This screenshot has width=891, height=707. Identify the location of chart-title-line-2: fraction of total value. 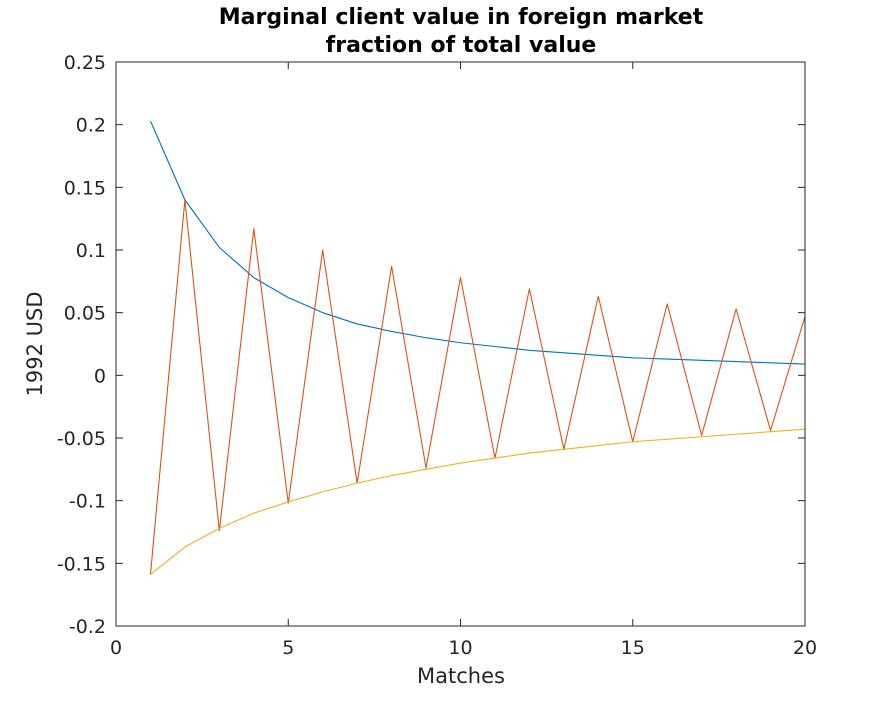
(461, 45).